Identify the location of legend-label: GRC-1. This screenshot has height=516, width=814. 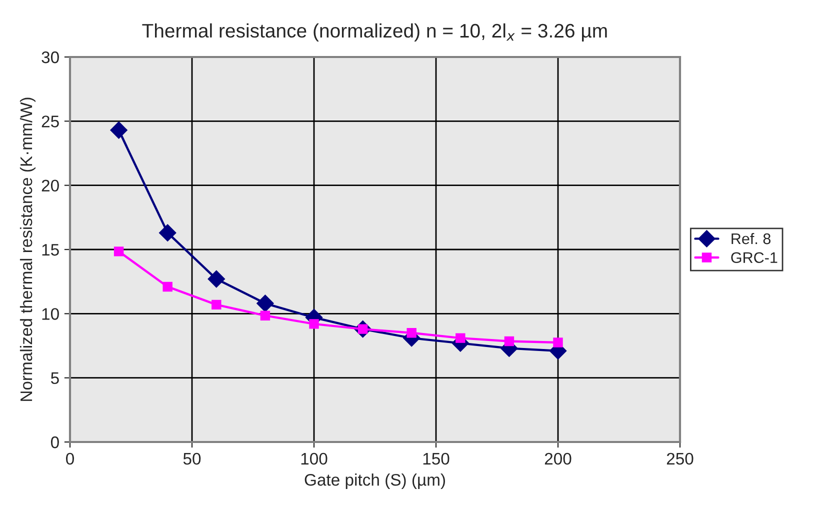
(754, 258).